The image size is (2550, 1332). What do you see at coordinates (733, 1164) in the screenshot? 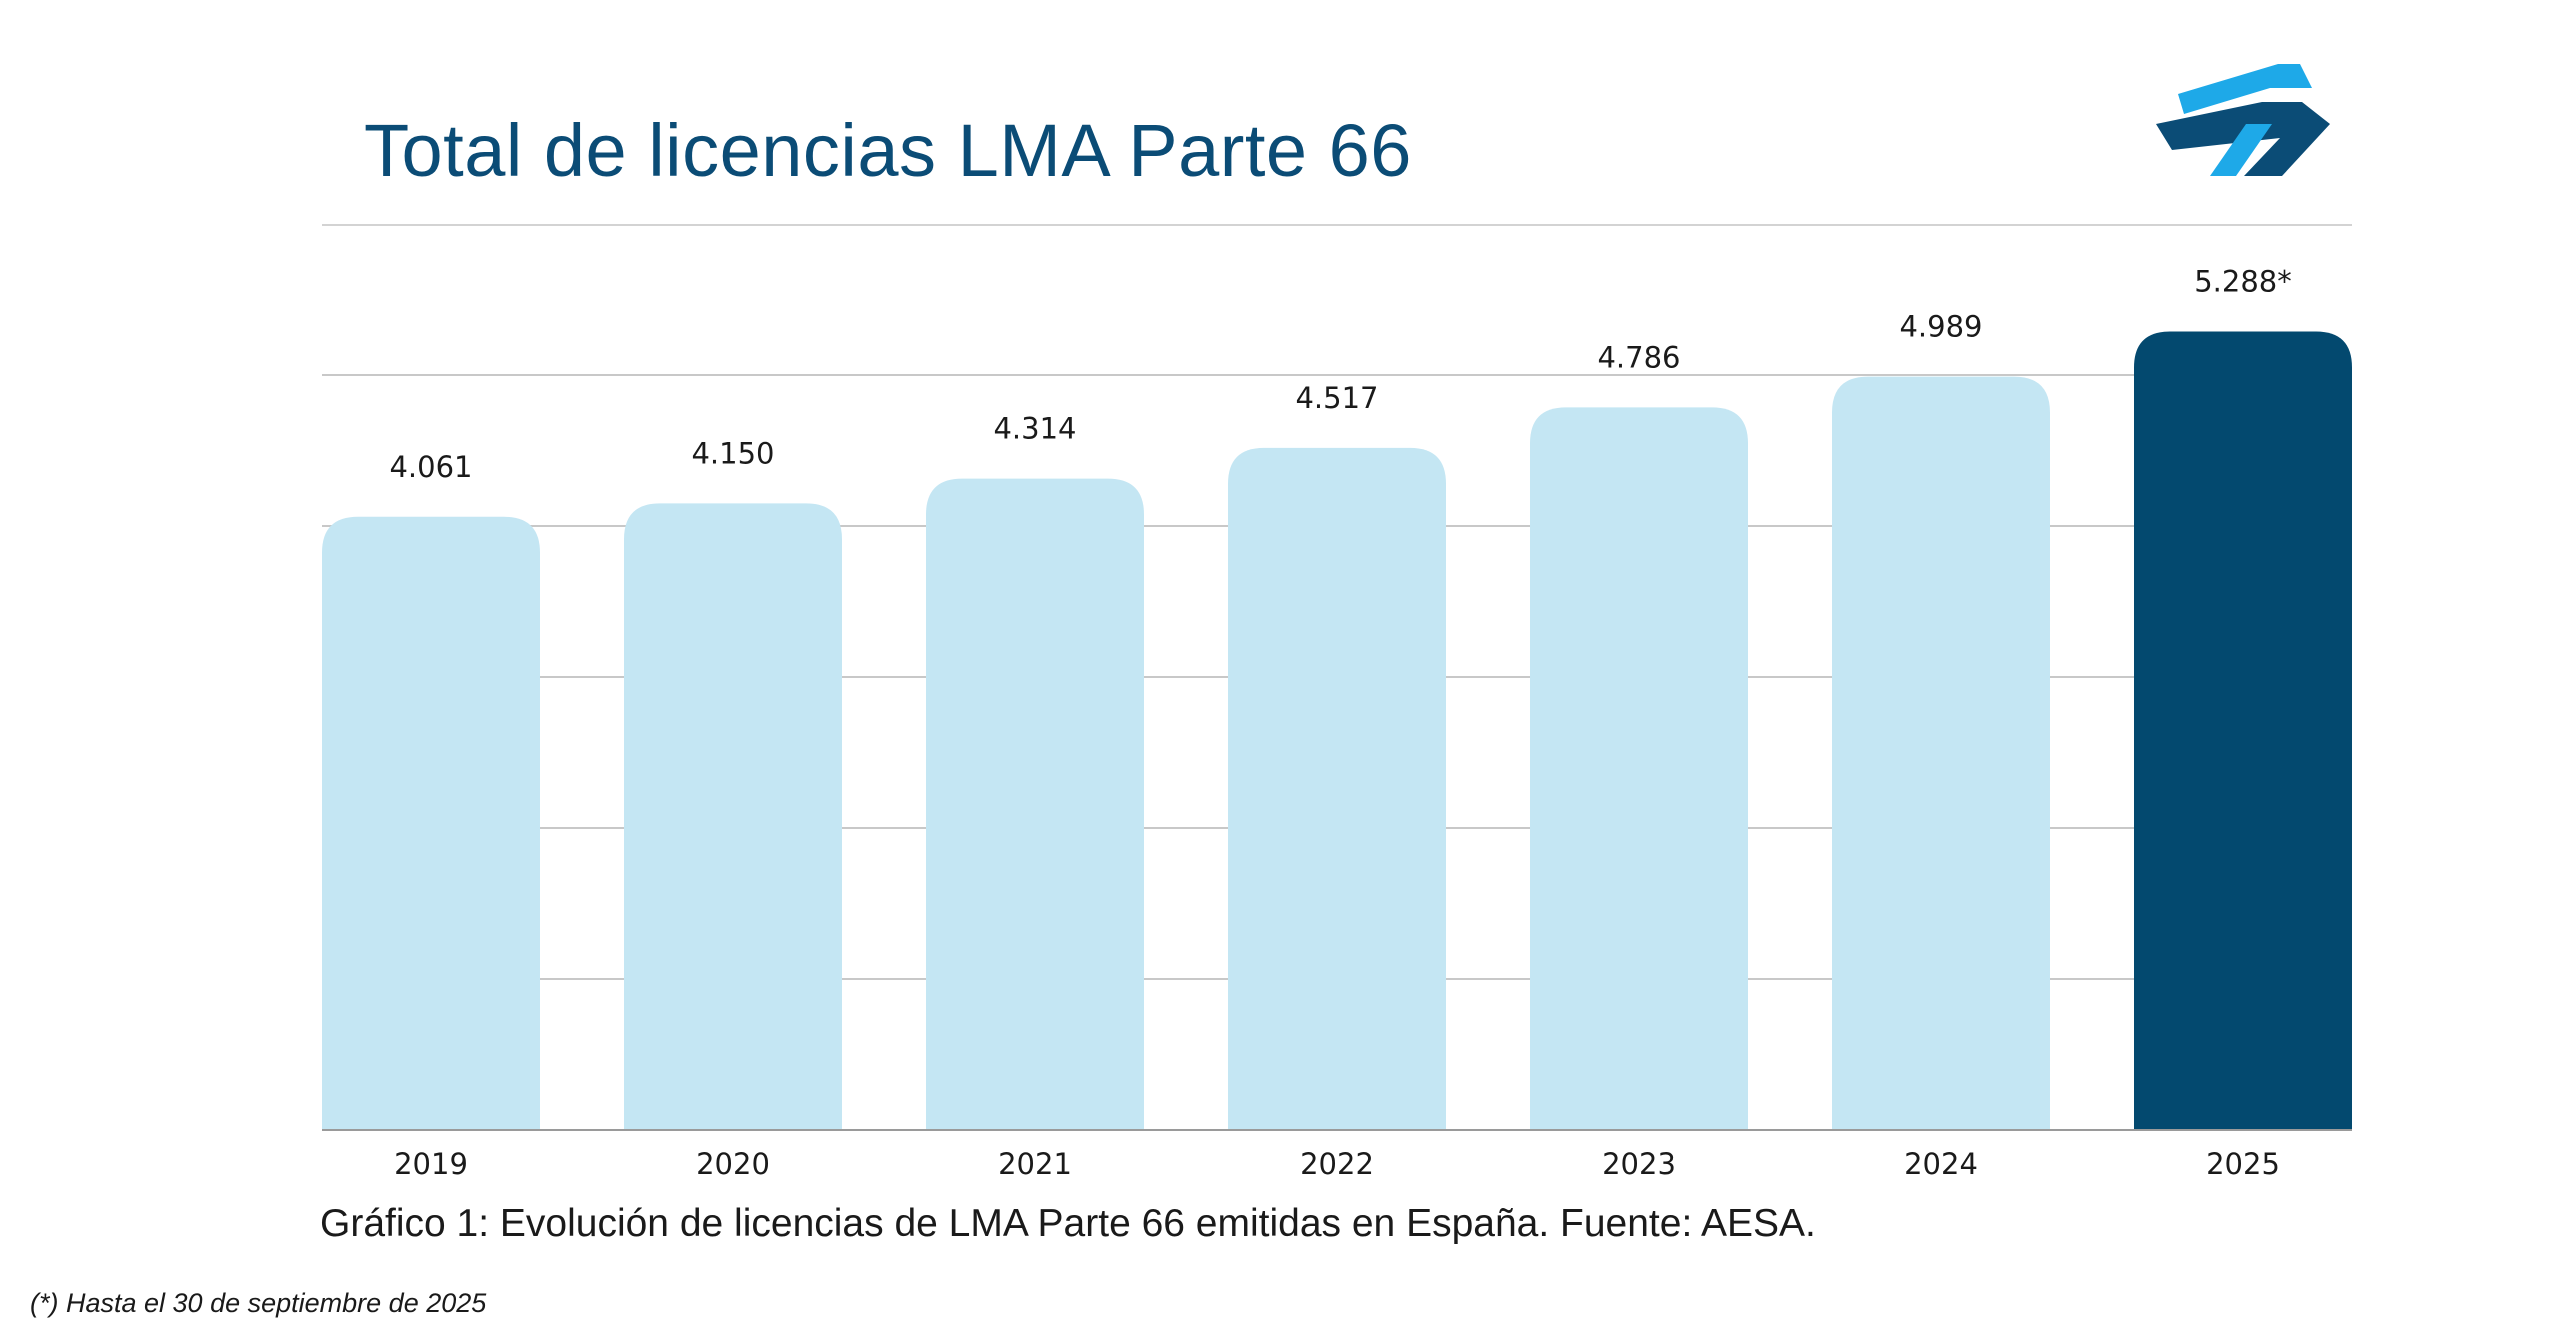
I see `x-tick-label-2020: 2020` at bounding box center [733, 1164].